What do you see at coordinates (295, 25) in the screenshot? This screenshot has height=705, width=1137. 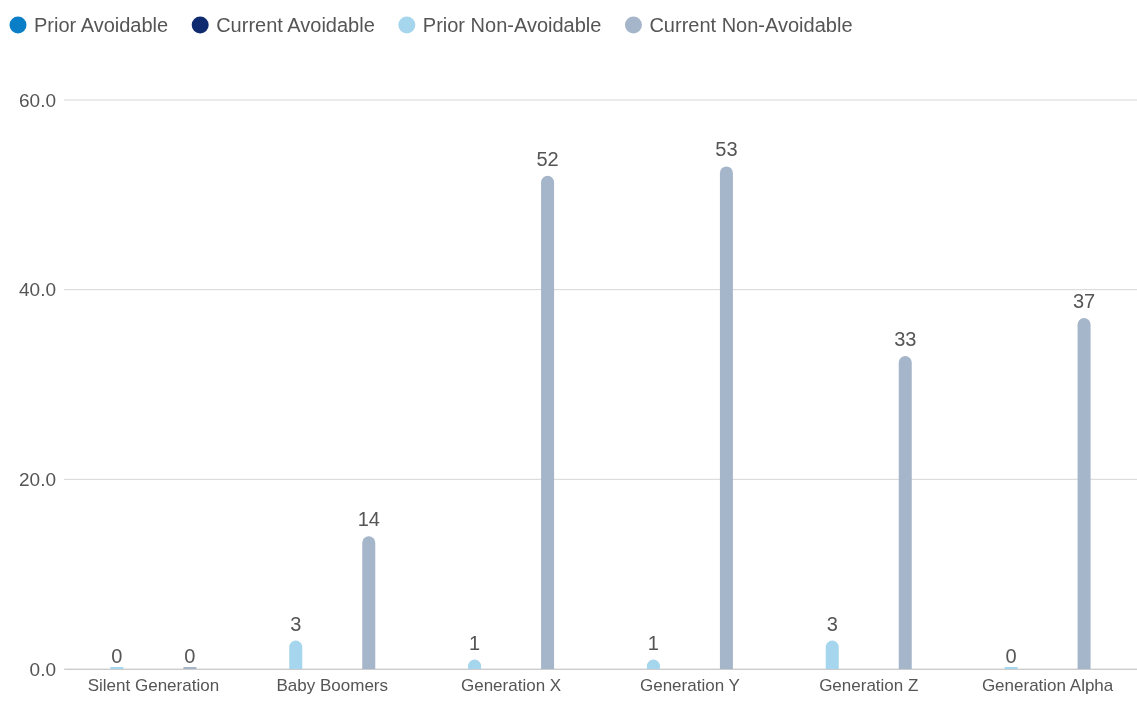 I see `legend-label: Current Avoidable` at bounding box center [295, 25].